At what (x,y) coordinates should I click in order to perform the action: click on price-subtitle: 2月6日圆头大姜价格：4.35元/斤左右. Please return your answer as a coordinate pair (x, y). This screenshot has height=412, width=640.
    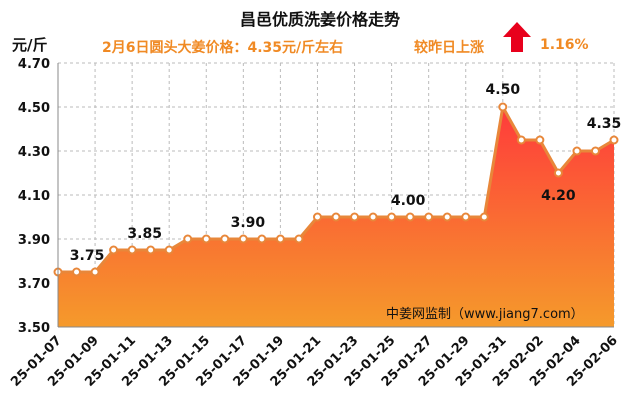
    Looking at the image, I should click on (223, 48).